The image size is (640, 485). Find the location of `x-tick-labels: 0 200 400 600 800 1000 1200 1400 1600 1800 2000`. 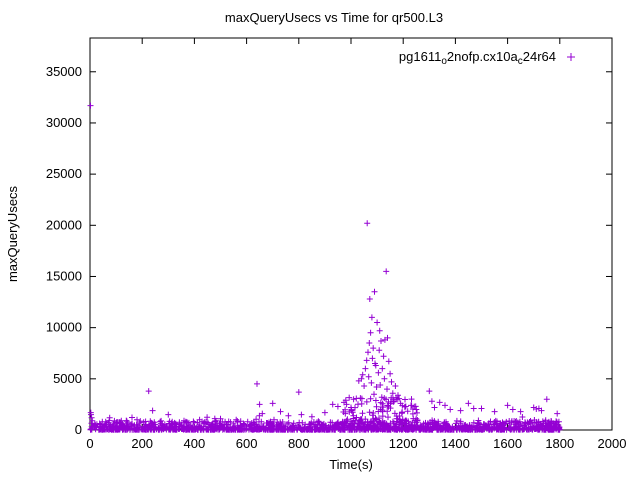

x-tick-labels: 0 200 400 600 800 1000 1200 1400 1600 1800 2000 is located at coordinates (356, 443).